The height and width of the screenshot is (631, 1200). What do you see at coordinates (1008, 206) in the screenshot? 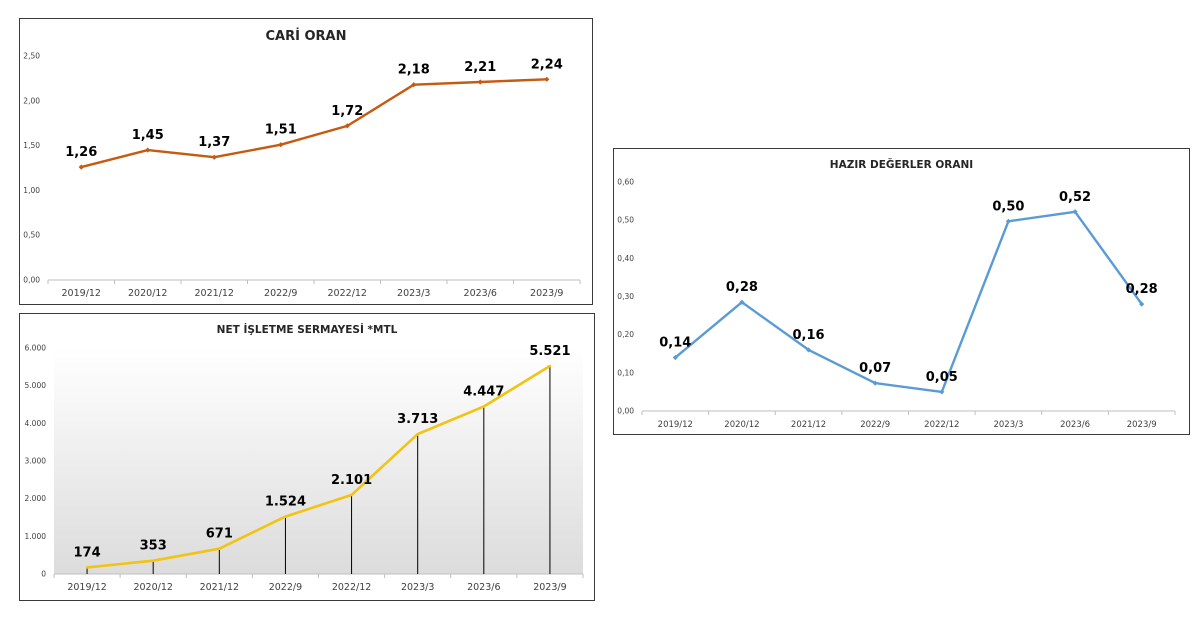
I see `data-label: 0,50` at bounding box center [1008, 206].